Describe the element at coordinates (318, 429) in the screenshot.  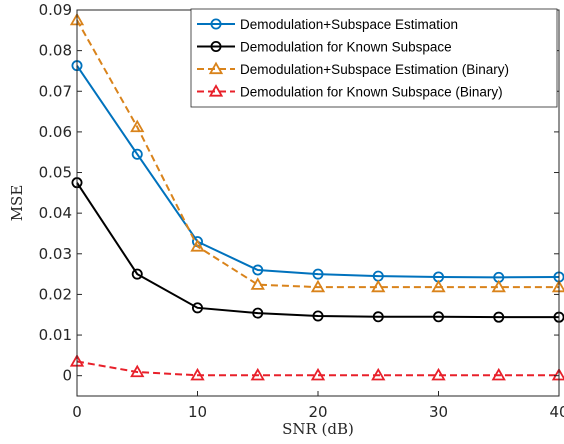
I see `x-axis-label: SNR (dB)` at that location.